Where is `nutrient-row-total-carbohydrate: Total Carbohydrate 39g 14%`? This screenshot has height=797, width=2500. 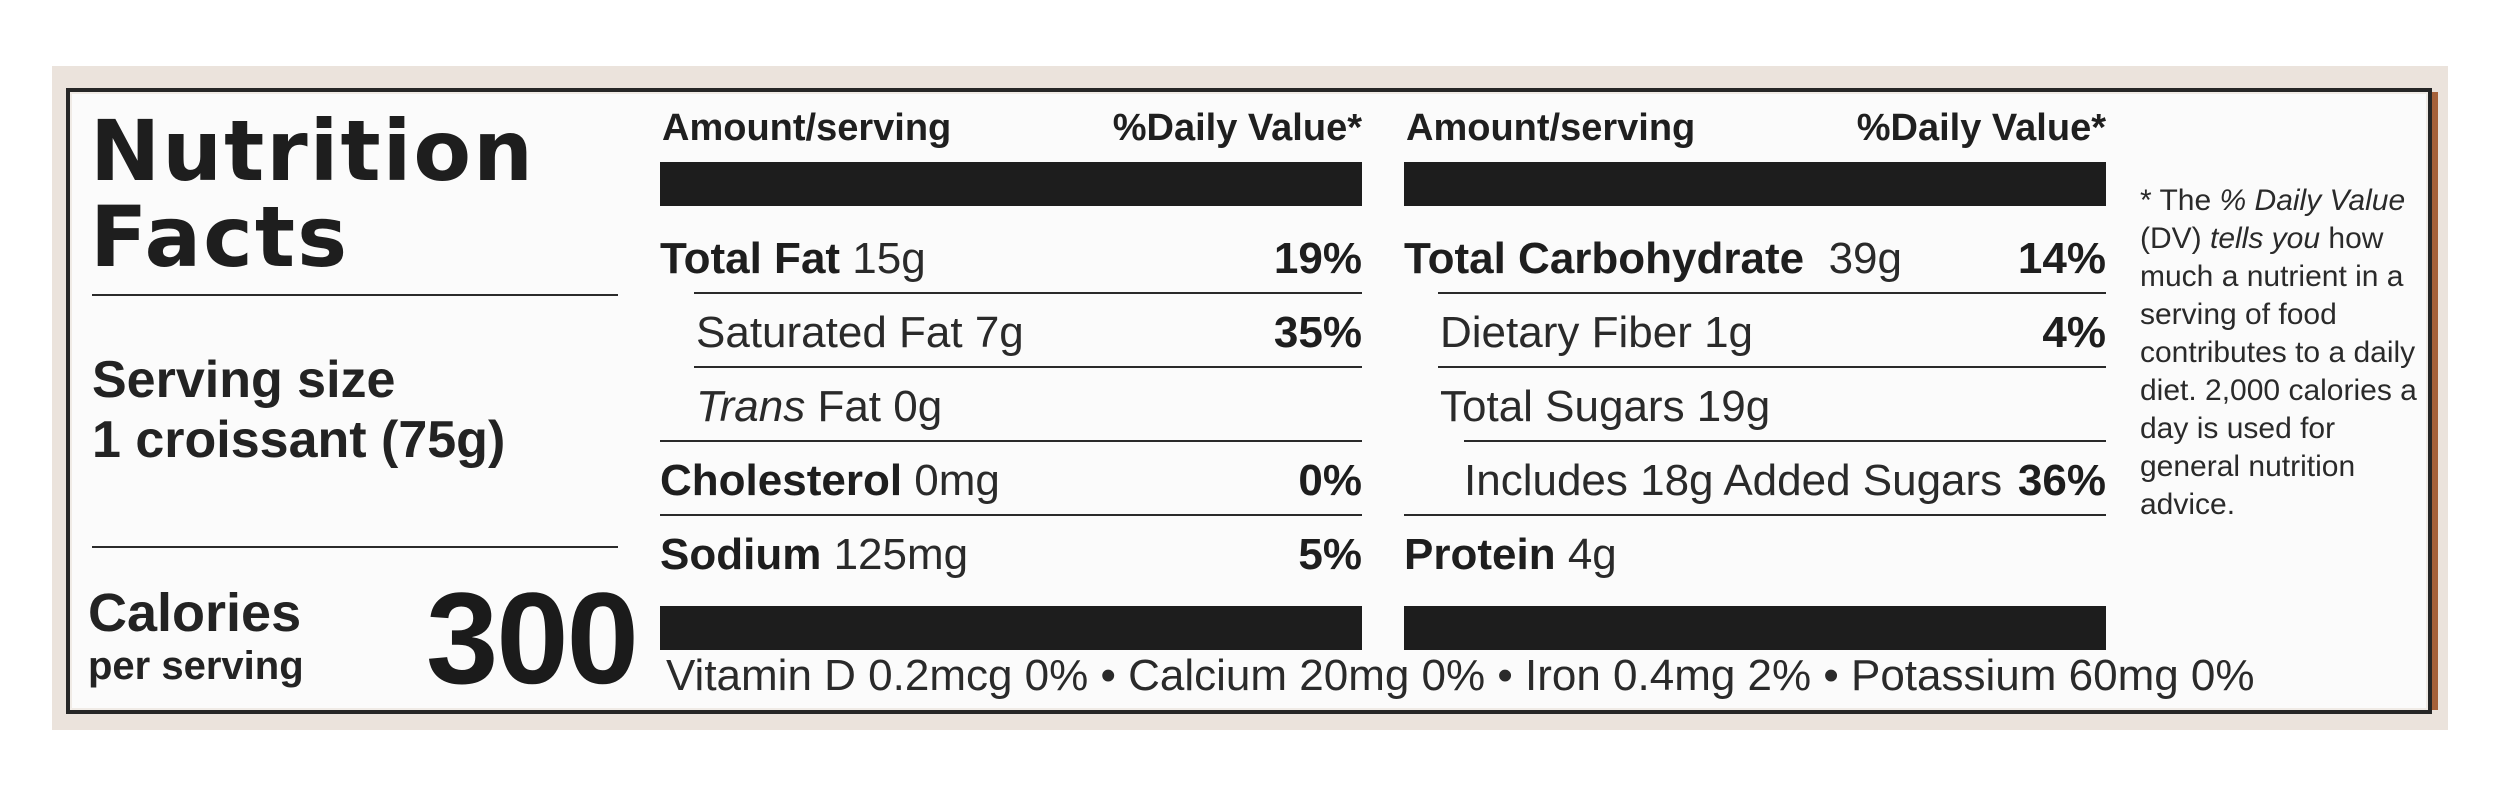
nutrient-row-total-carbohydrate: Total Carbohydrate 39g 14% is located at coordinates (1755, 257).